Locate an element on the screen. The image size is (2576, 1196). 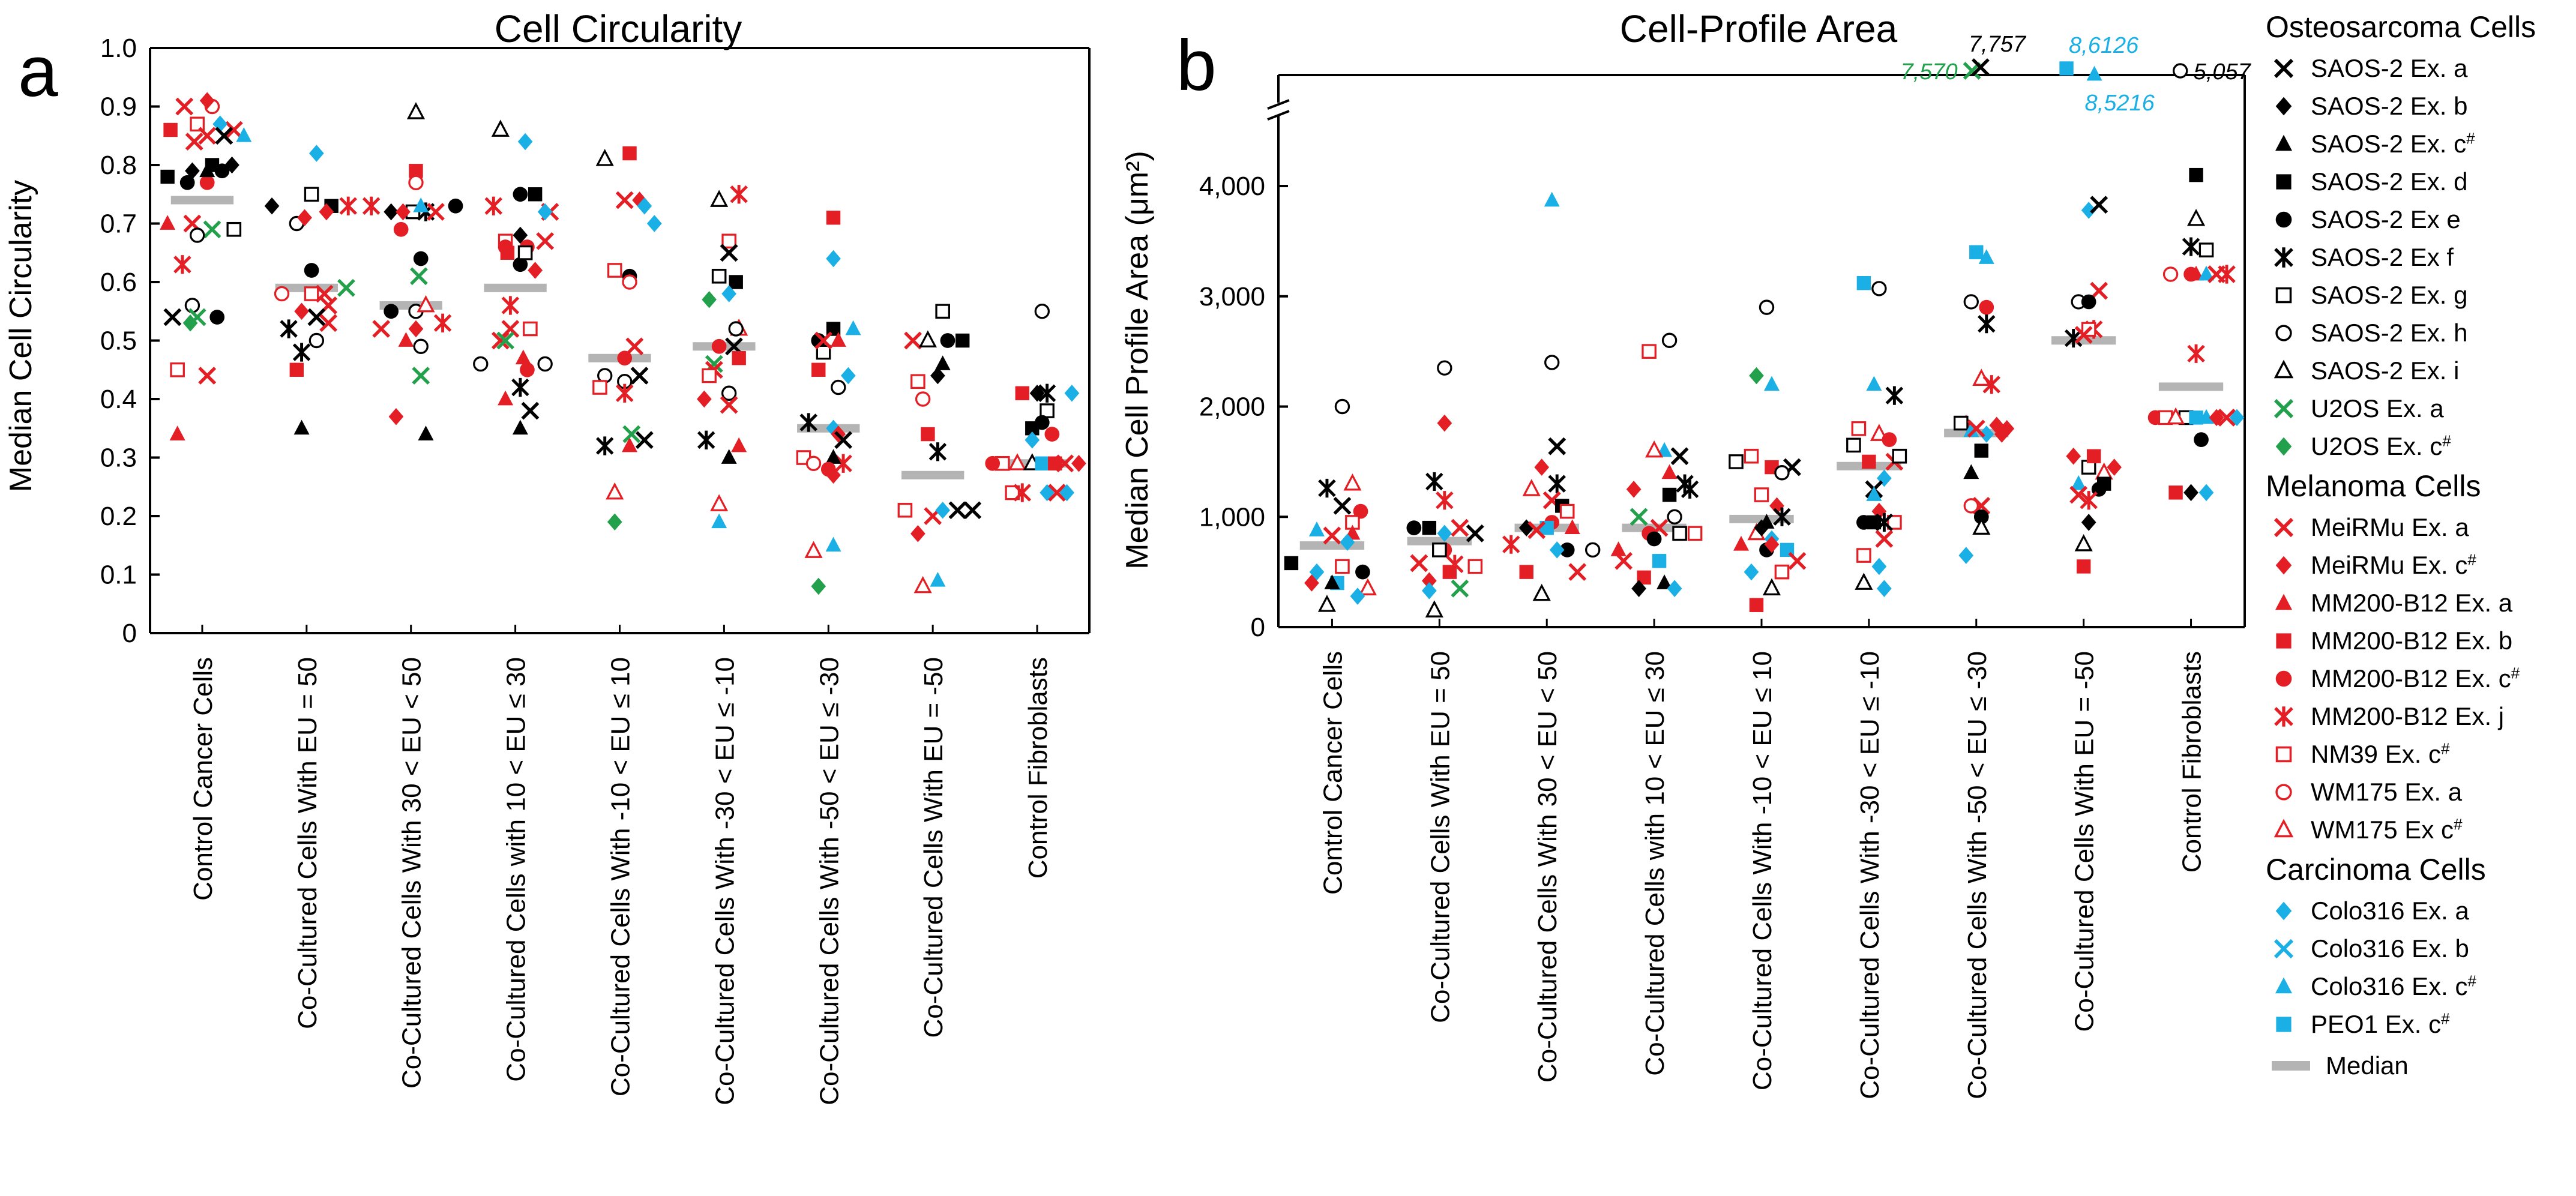
y-tick-label: 1.0 is located at coordinates (118, 49).